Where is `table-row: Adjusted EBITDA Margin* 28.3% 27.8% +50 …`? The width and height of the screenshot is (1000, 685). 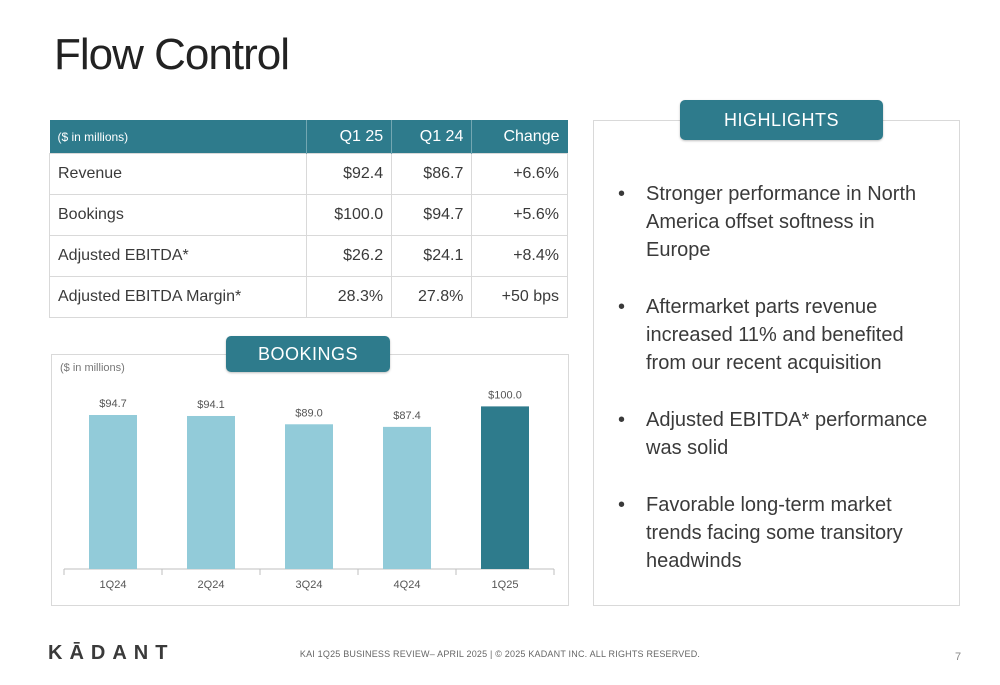 table-row: Adjusted EBITDA Margin* 28.3% 27.8% +50 … is located at coordinates (309, 297).